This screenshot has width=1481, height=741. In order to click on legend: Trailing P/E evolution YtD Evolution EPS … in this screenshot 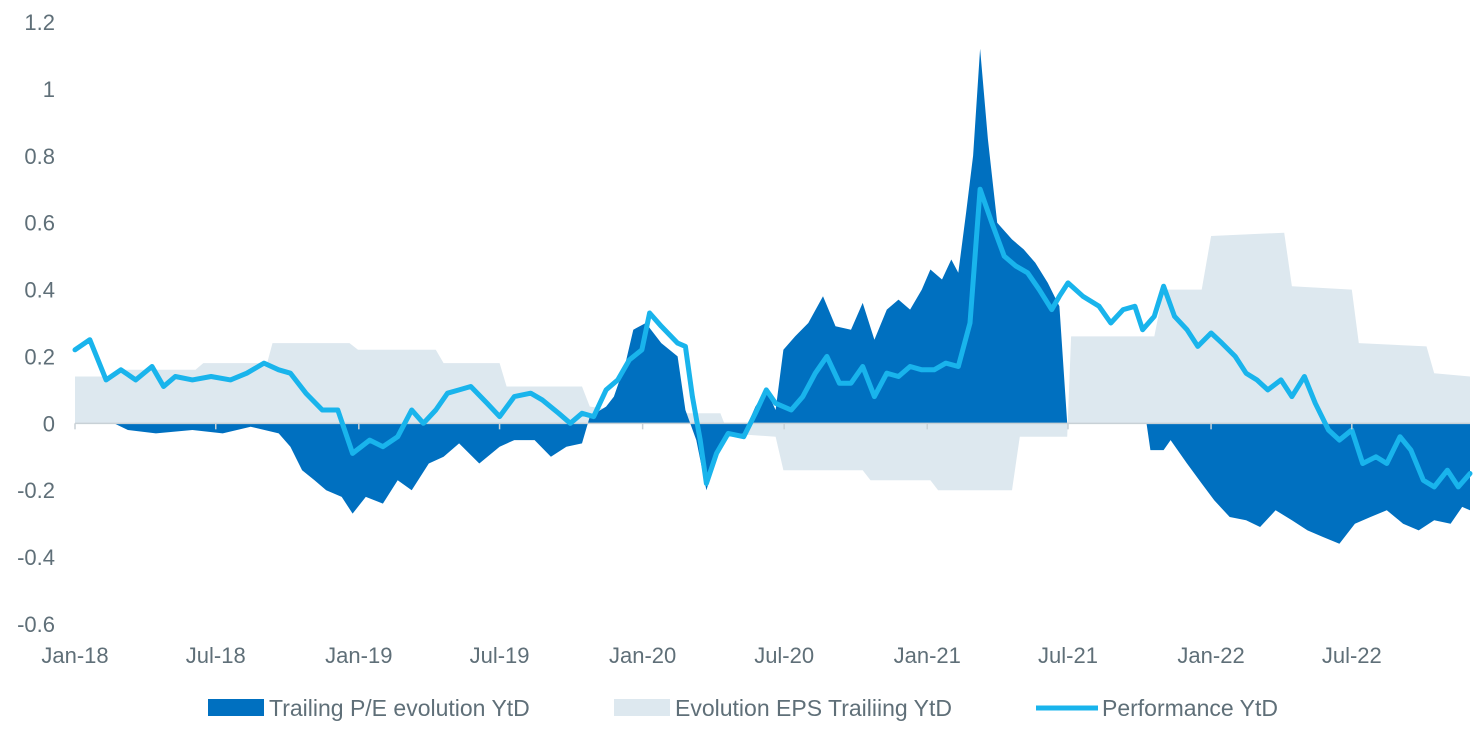, I will do `click(743, 708)`.